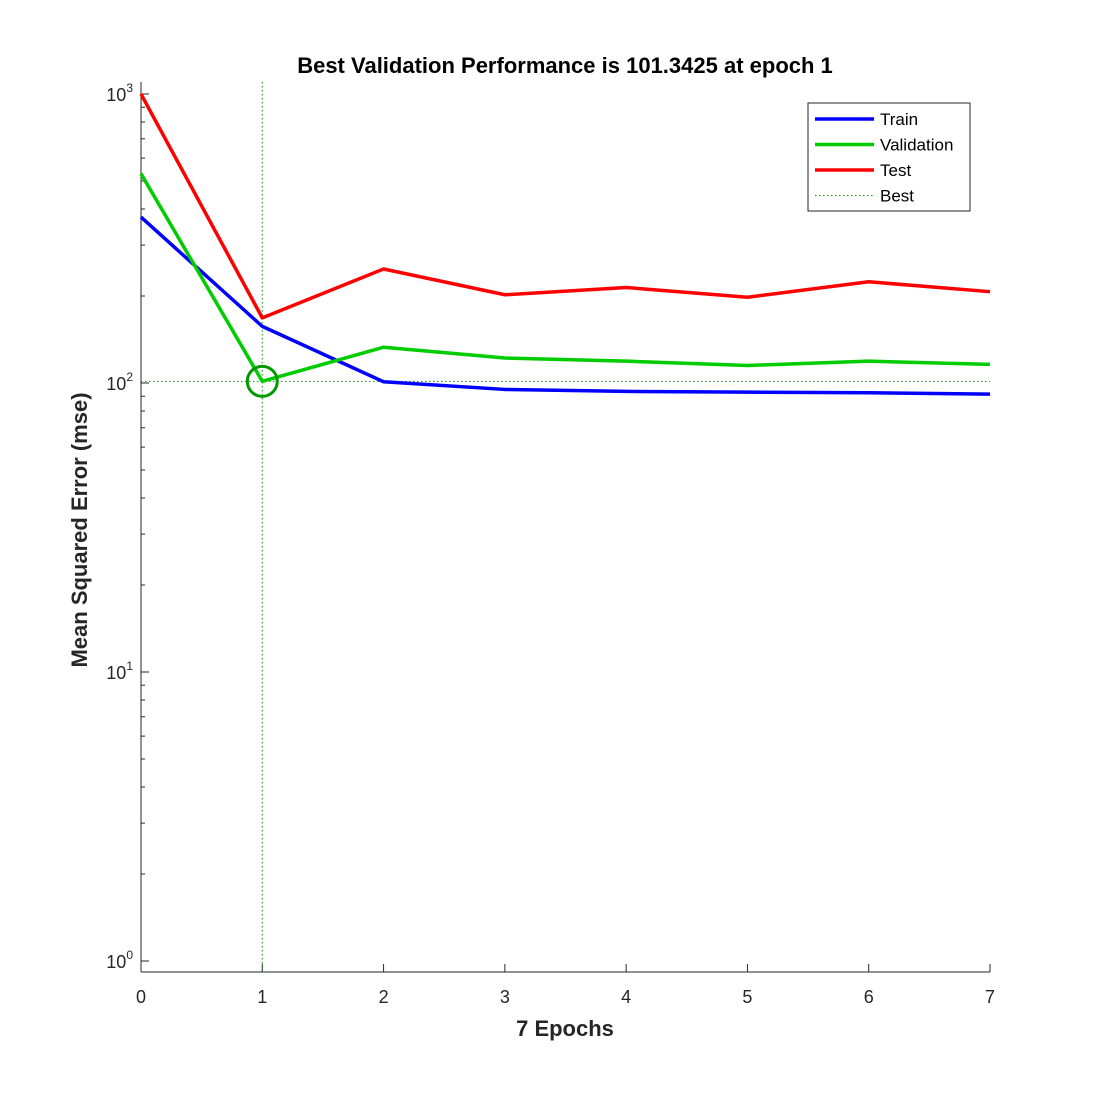 This screenshot has width=1094, height=1094. Describe the element at coordinates (79, 529) in the screenshot. I see `y-axis-label: Mean Squared Error (mse)` at that location.